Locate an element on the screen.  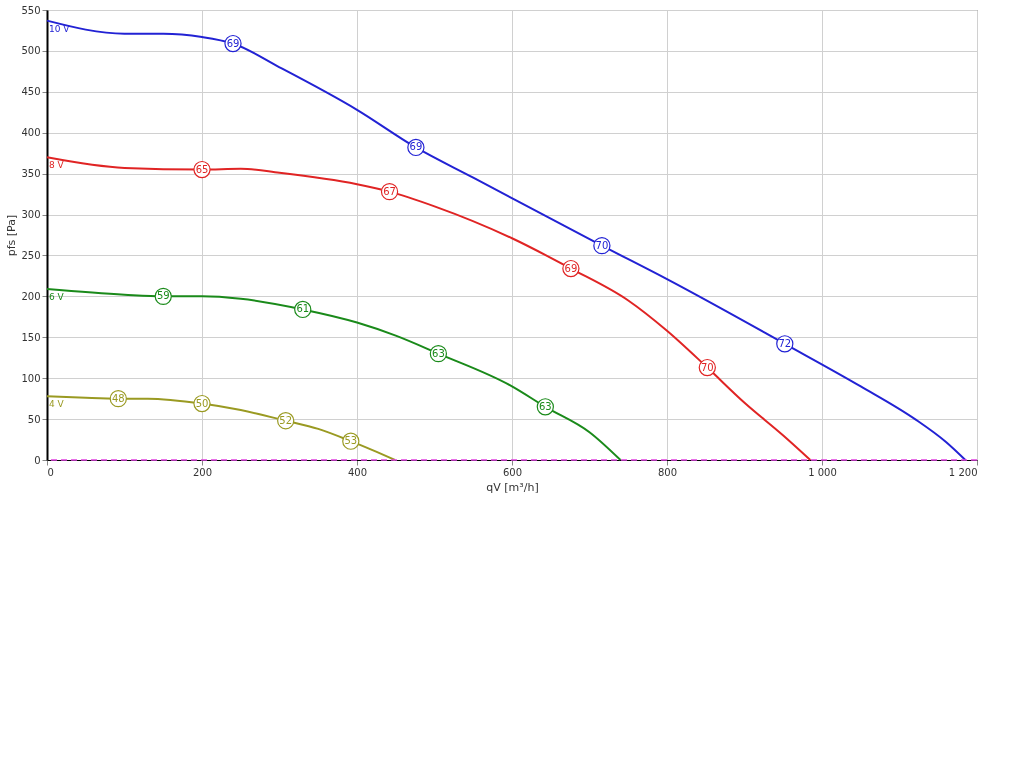
x-tick-label: 600 is located at coordinates (512, 472).